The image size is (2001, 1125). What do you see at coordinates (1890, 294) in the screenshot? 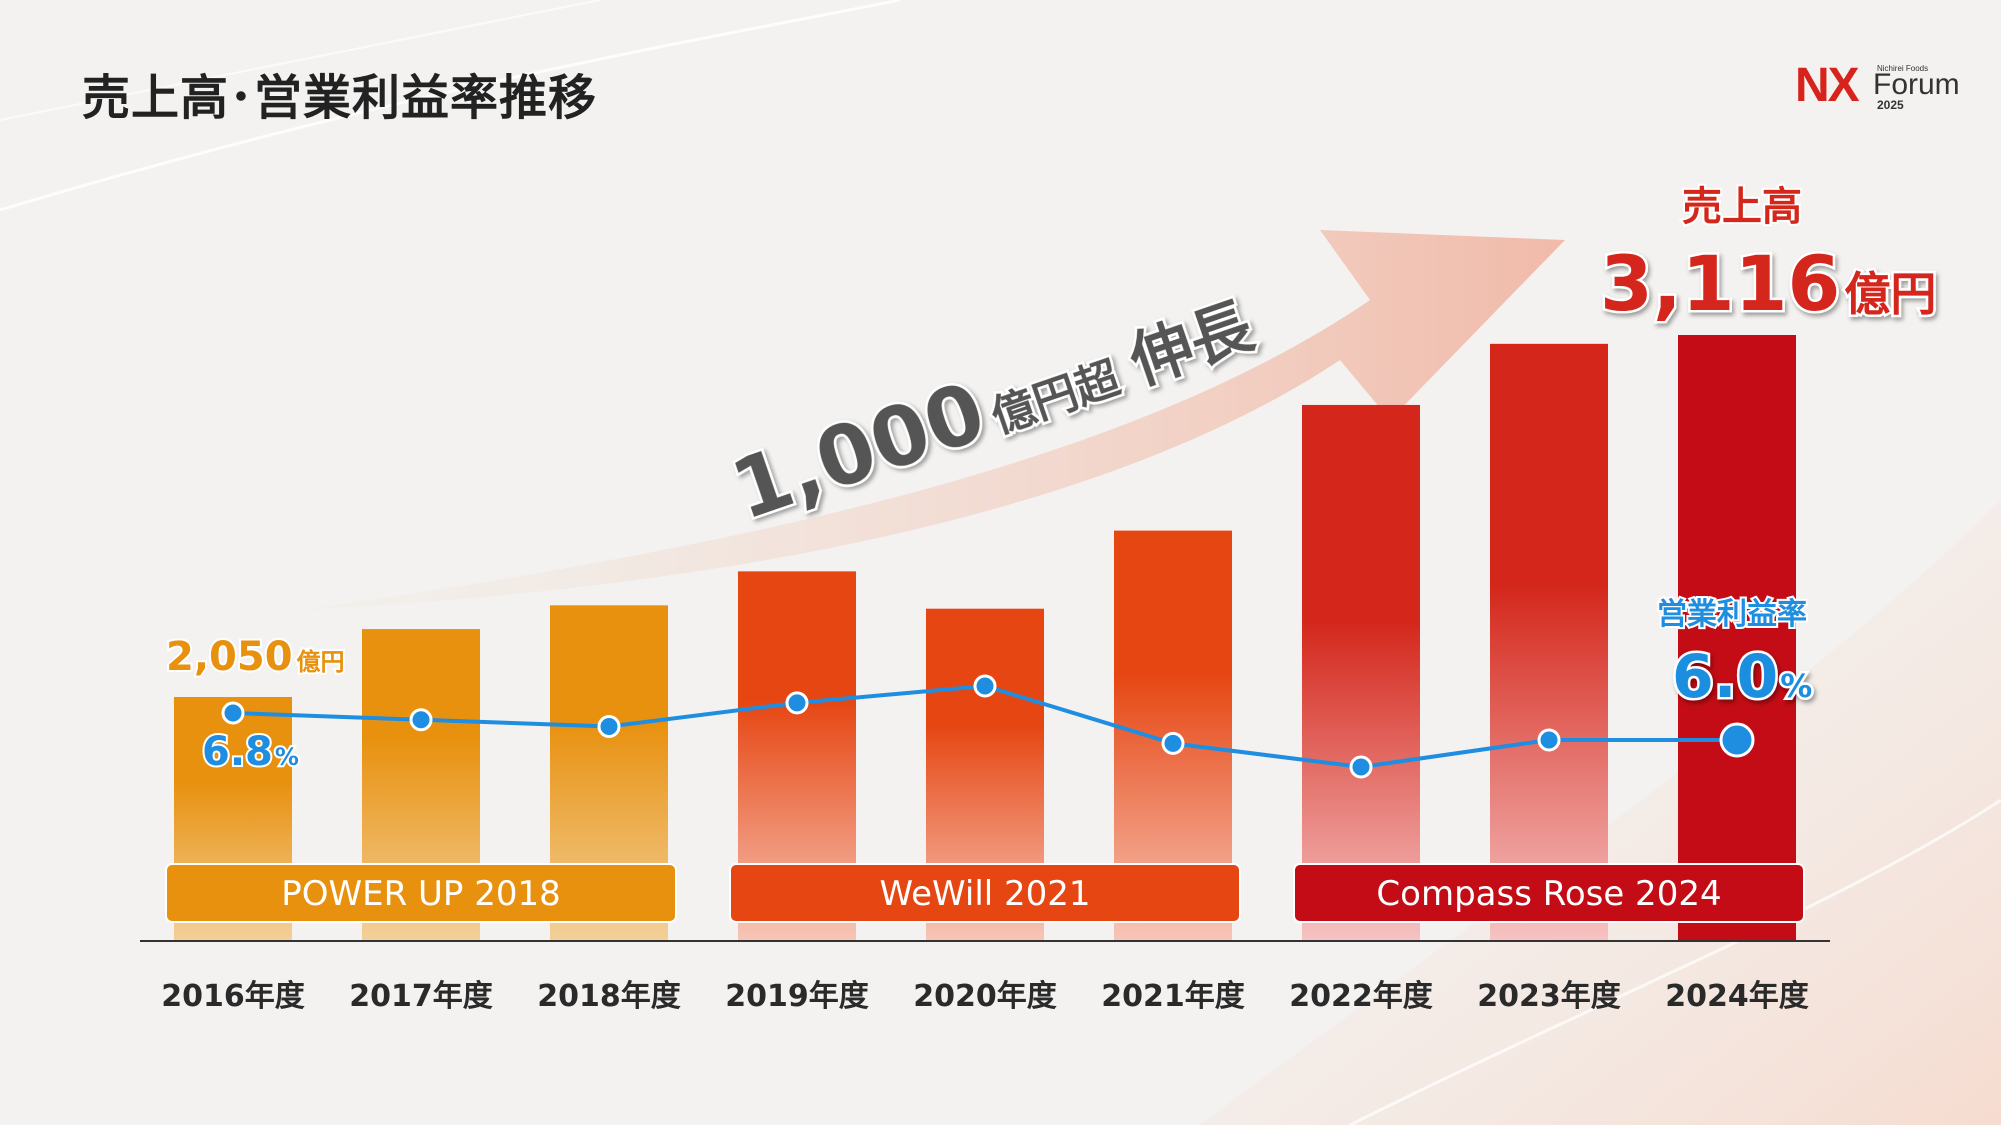
I see `last-sales-unit: 億円` at bounding box center [1890, 294].